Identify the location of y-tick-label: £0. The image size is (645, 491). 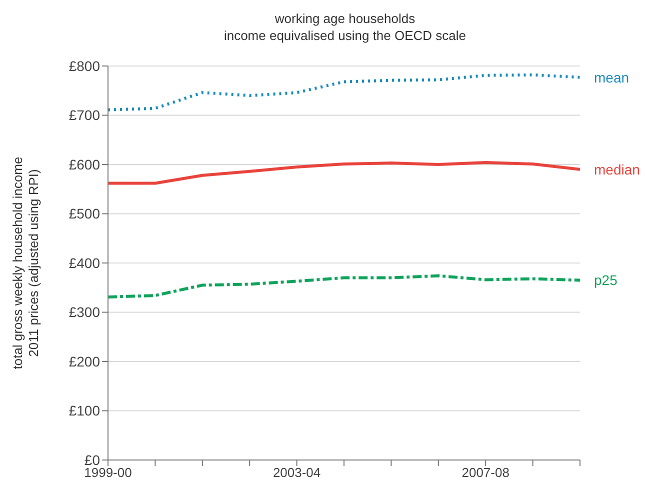
(92, 460).